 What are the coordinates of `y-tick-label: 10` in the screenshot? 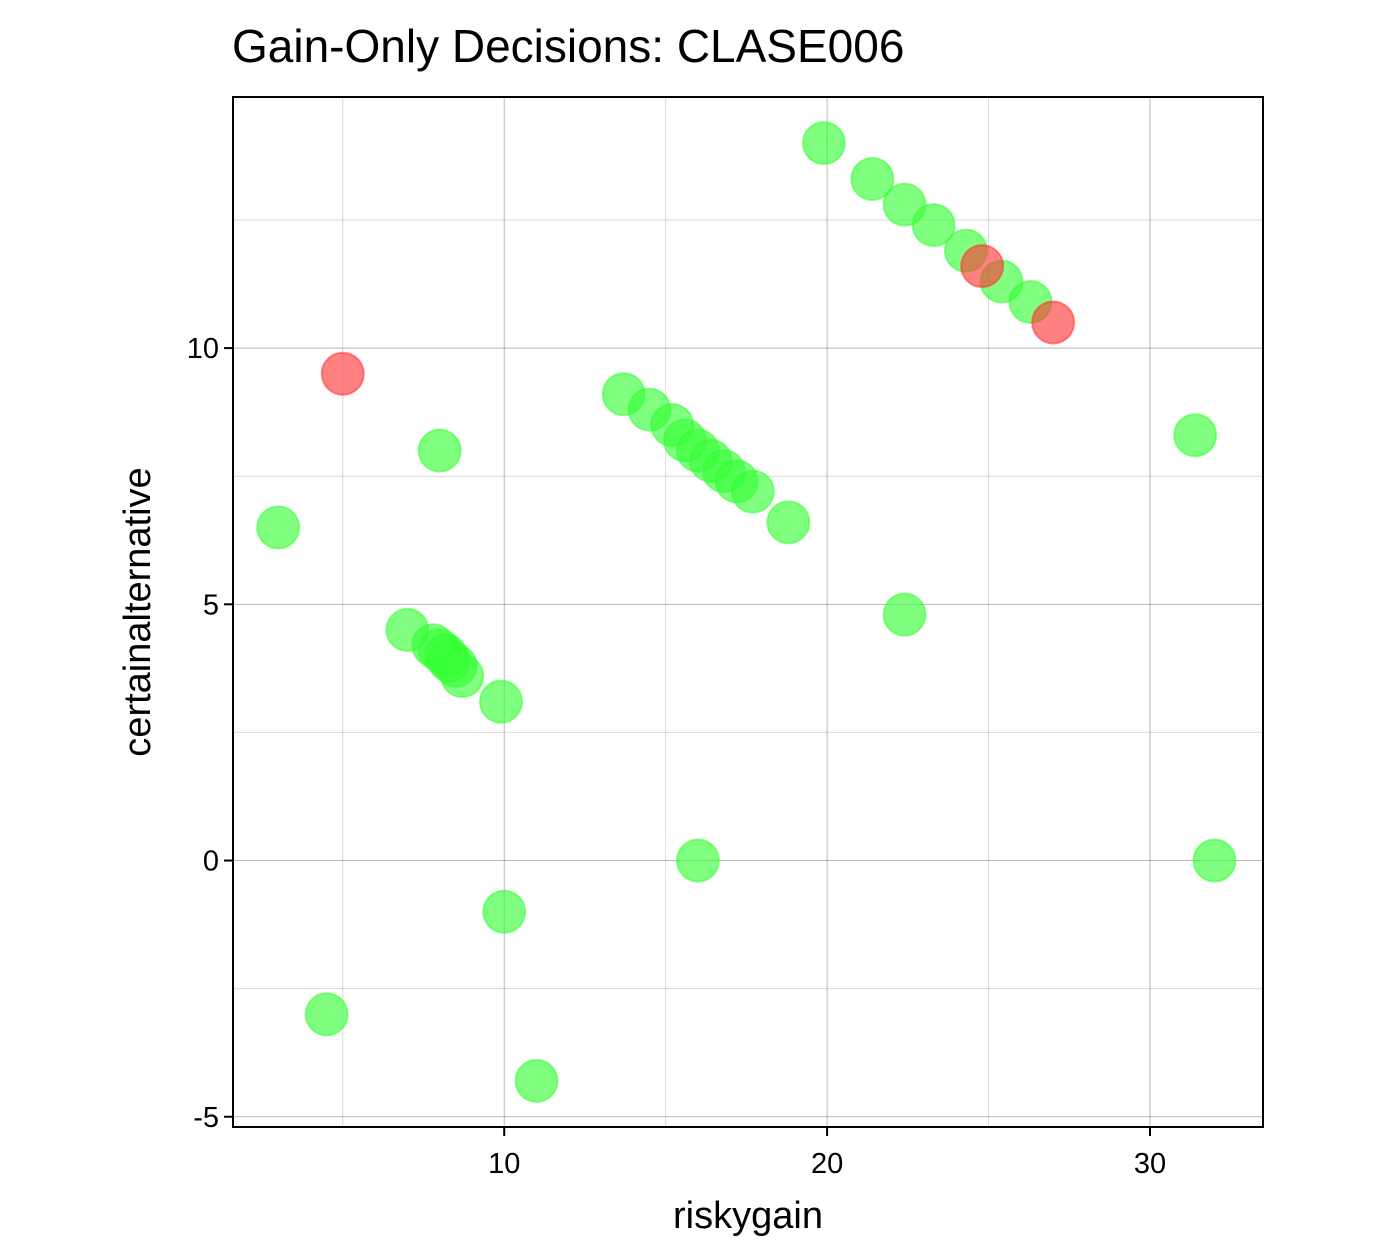 It's located at (203, 349).